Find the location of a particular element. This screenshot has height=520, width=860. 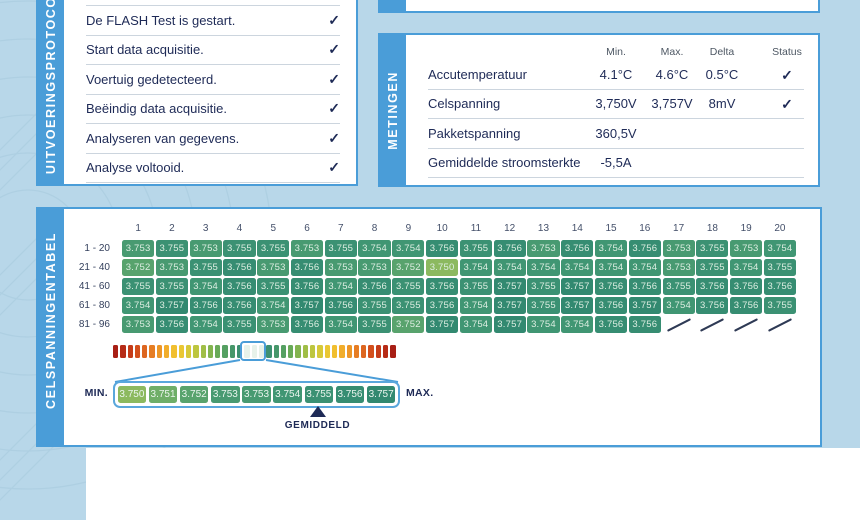

cell-column-number: 8 is located at coordinates (374, 228).